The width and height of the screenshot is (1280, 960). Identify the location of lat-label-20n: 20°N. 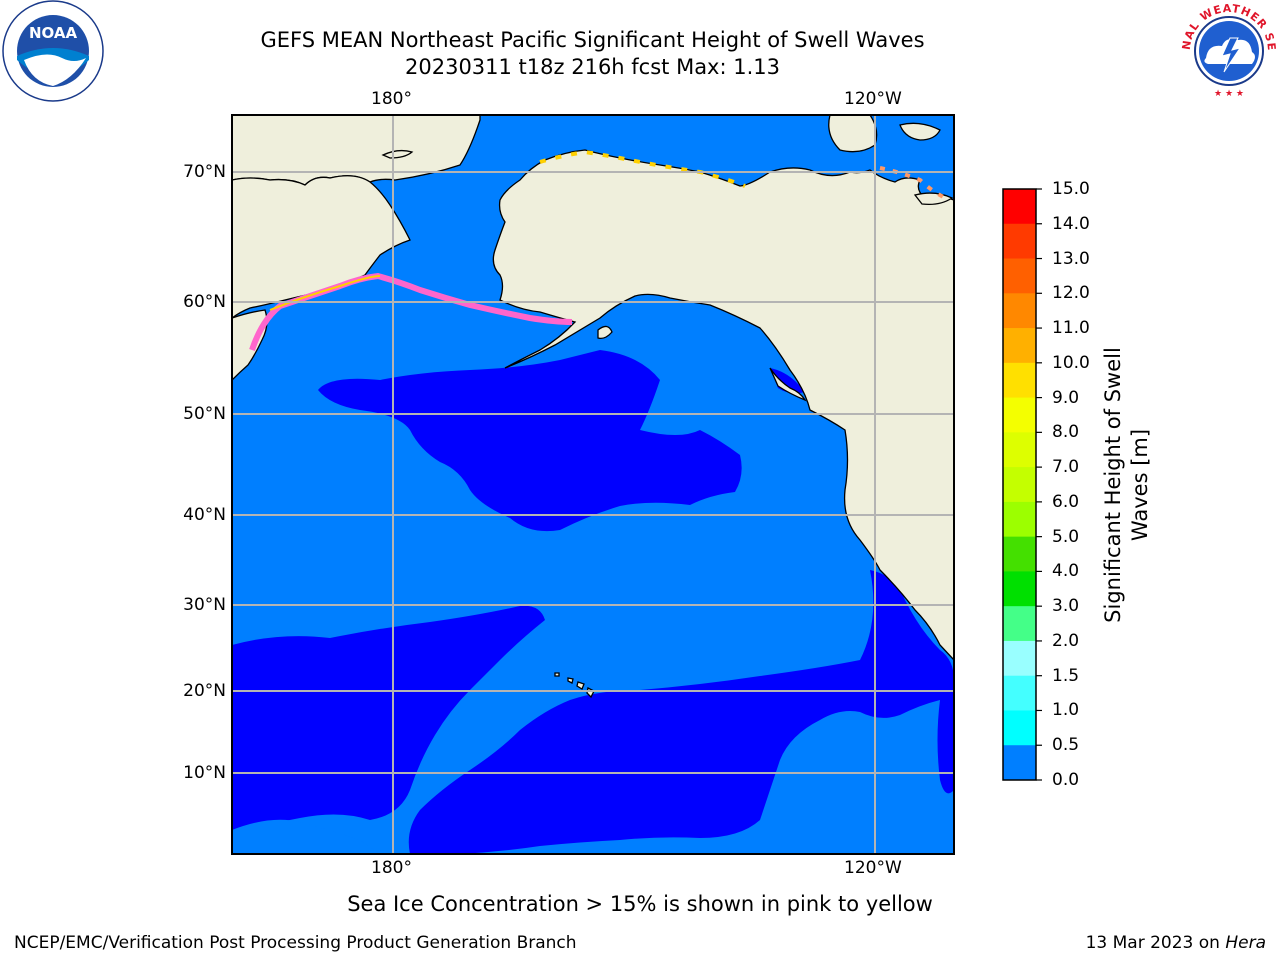
(204, 691).